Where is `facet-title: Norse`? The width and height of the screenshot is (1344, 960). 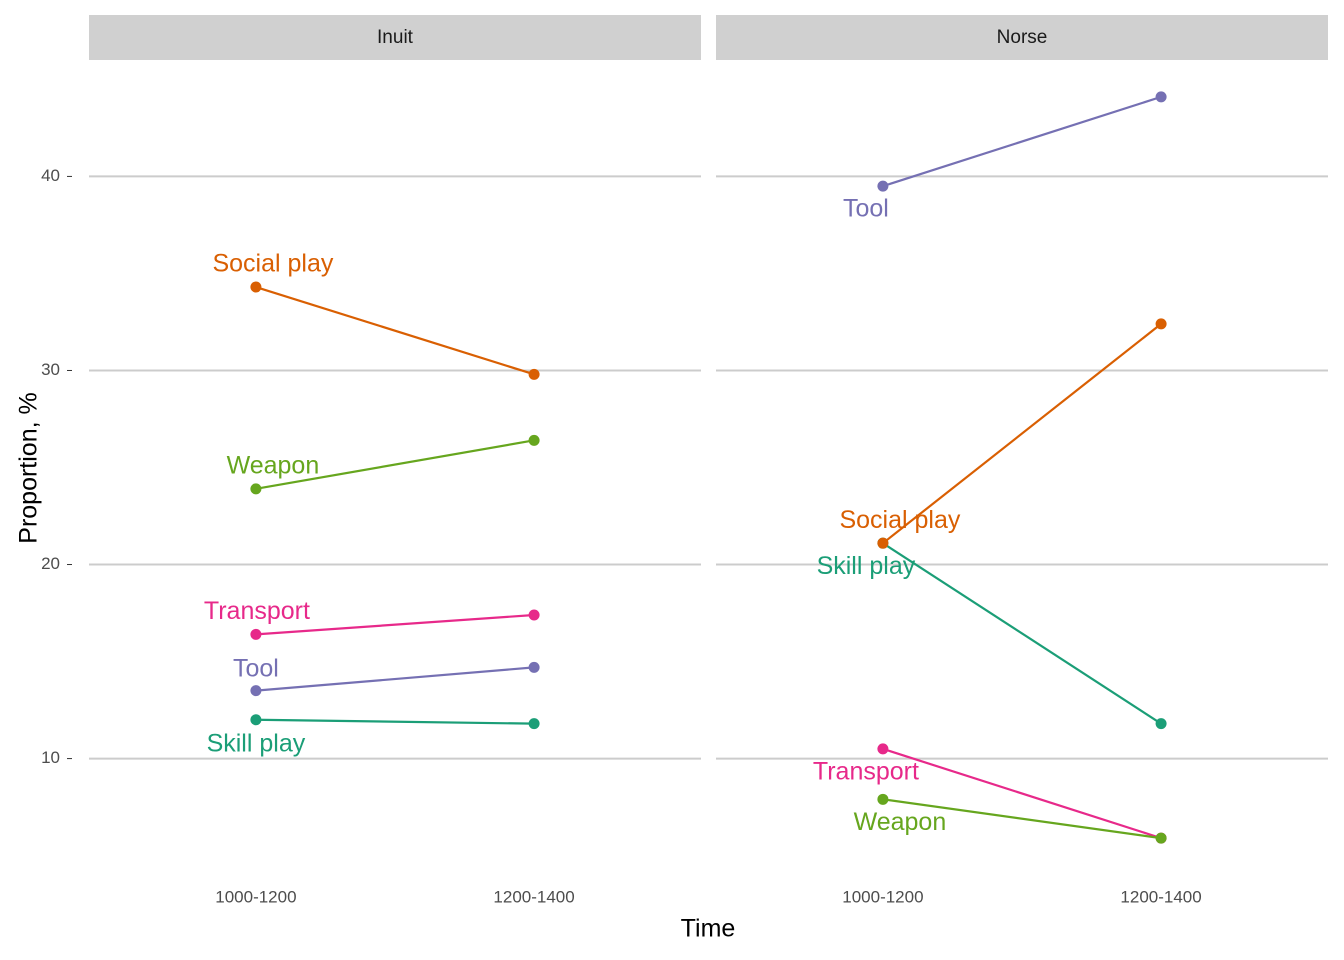 facet-title: Norse is located at coordinates (1022, 37).